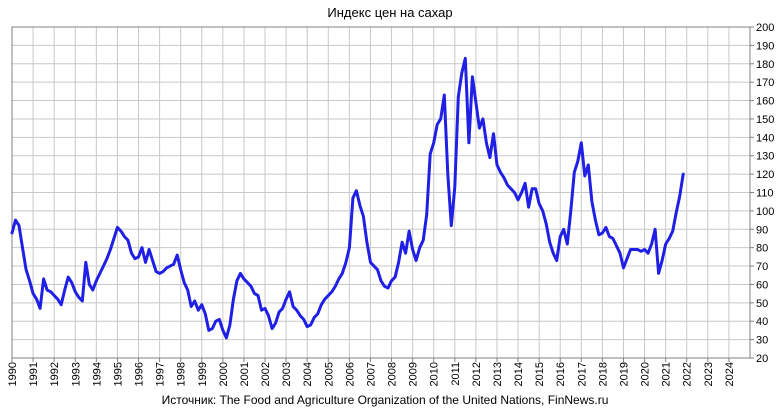 This screenshot has width=780, height=411. What do you see at coordinates (765, 28) in the screenshot?
I see `y-tick-label: 200` at bounding box center [765, 28].